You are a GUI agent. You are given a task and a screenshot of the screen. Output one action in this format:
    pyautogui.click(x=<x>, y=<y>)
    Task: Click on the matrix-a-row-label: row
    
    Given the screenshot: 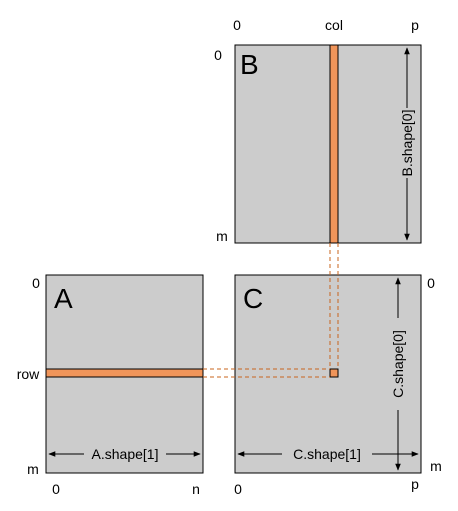 What is the action you would take?
    pyautogui.click(x=28, y=374)
    